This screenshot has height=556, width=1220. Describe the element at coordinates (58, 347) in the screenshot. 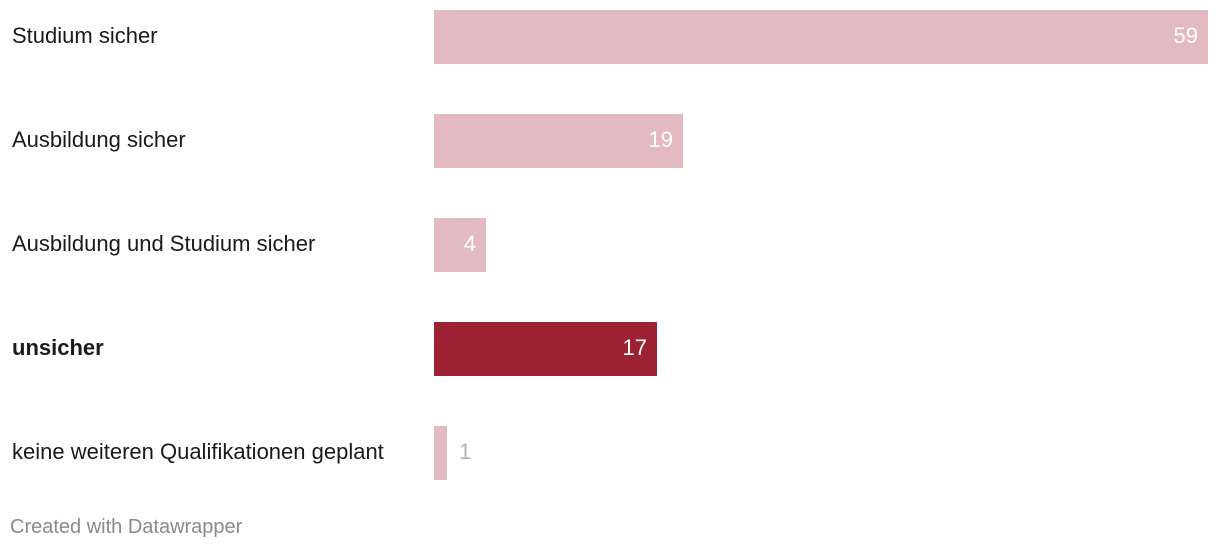

I see `category-label: unsicher` at that location.